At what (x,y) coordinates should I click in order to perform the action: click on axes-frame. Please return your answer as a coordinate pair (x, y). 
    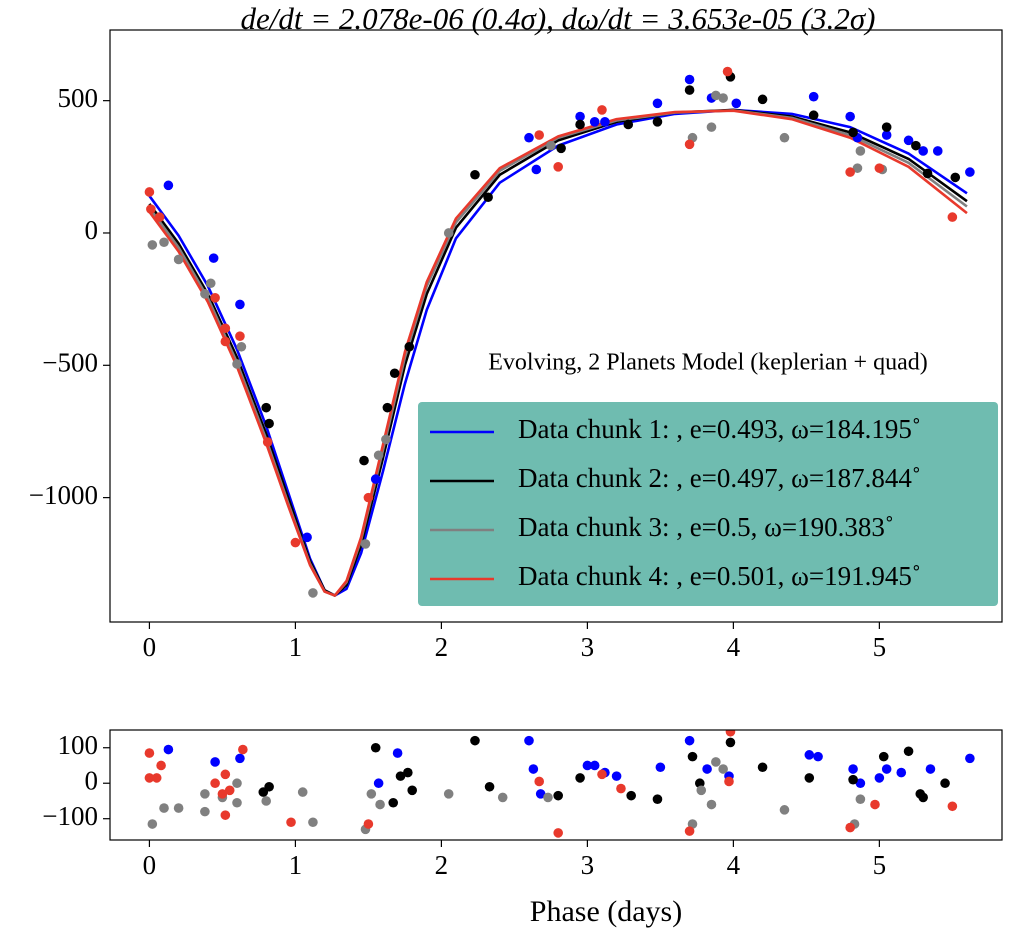
    Looking at the image, I should click on (556, 785).